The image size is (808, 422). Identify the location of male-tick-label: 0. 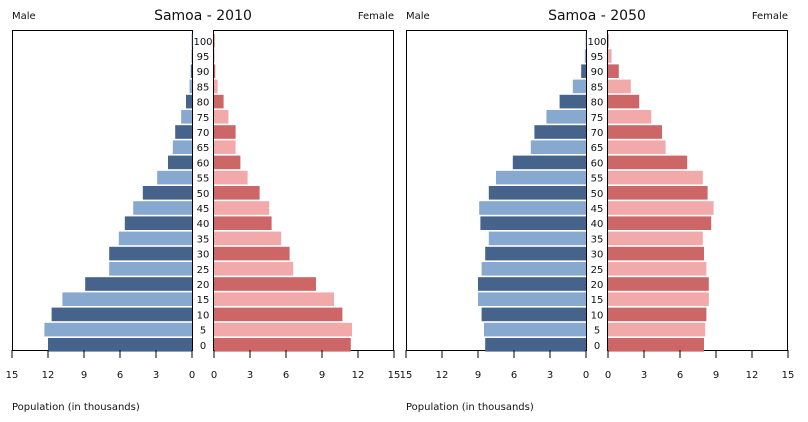
(586, 375).